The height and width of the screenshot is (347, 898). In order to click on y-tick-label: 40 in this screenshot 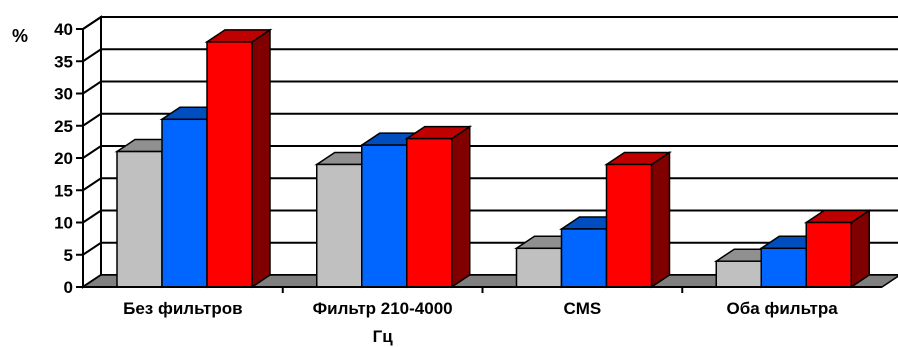, I will do `click(63, 29)`.